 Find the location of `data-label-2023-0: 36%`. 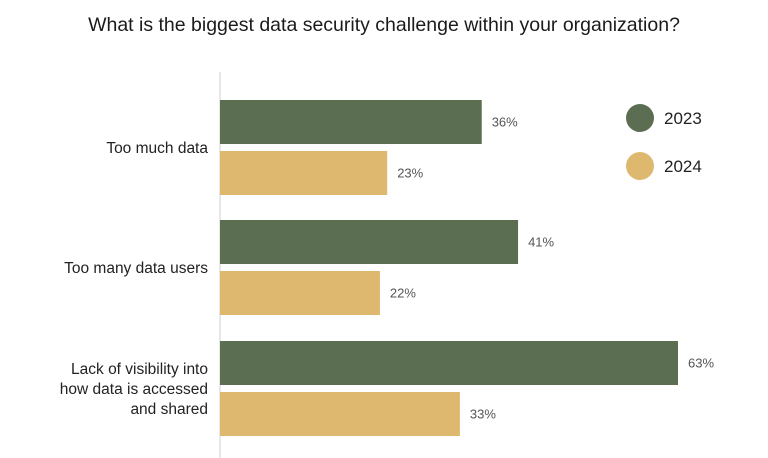

data-label-2023-0: 36% is located at coordinates (505, 122).